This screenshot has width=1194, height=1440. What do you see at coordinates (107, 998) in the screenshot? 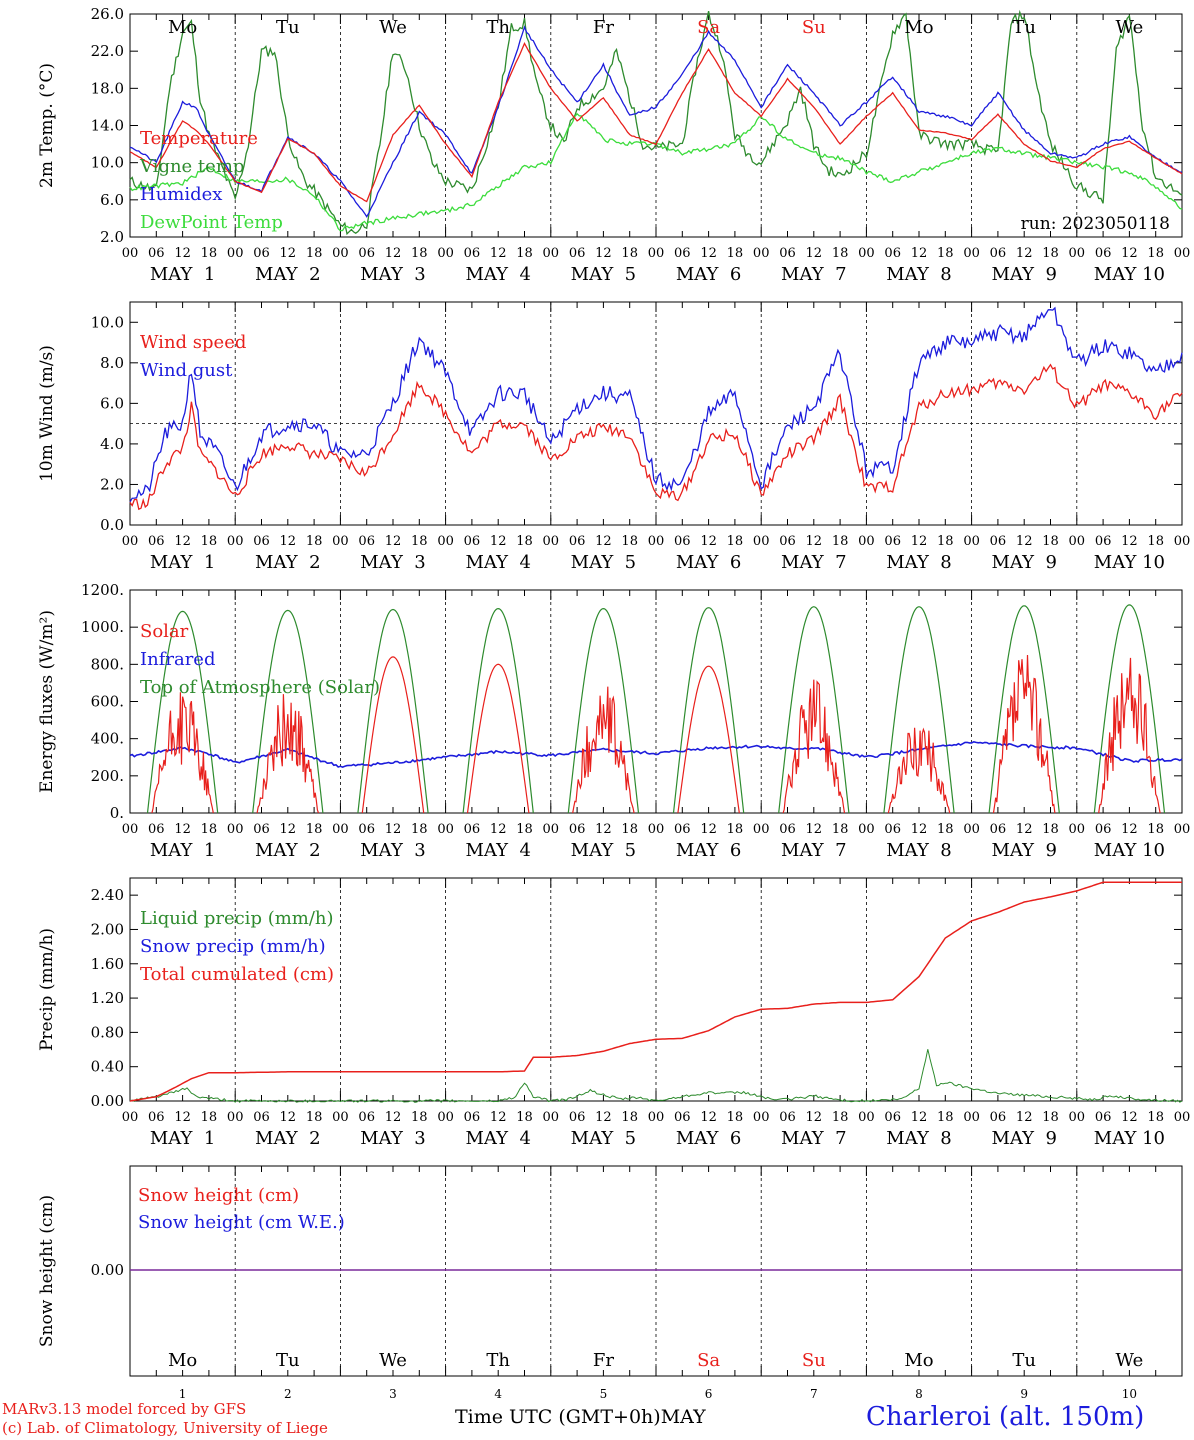
I see `y-tick-label: 1.20` at bounding box center [107, 998].